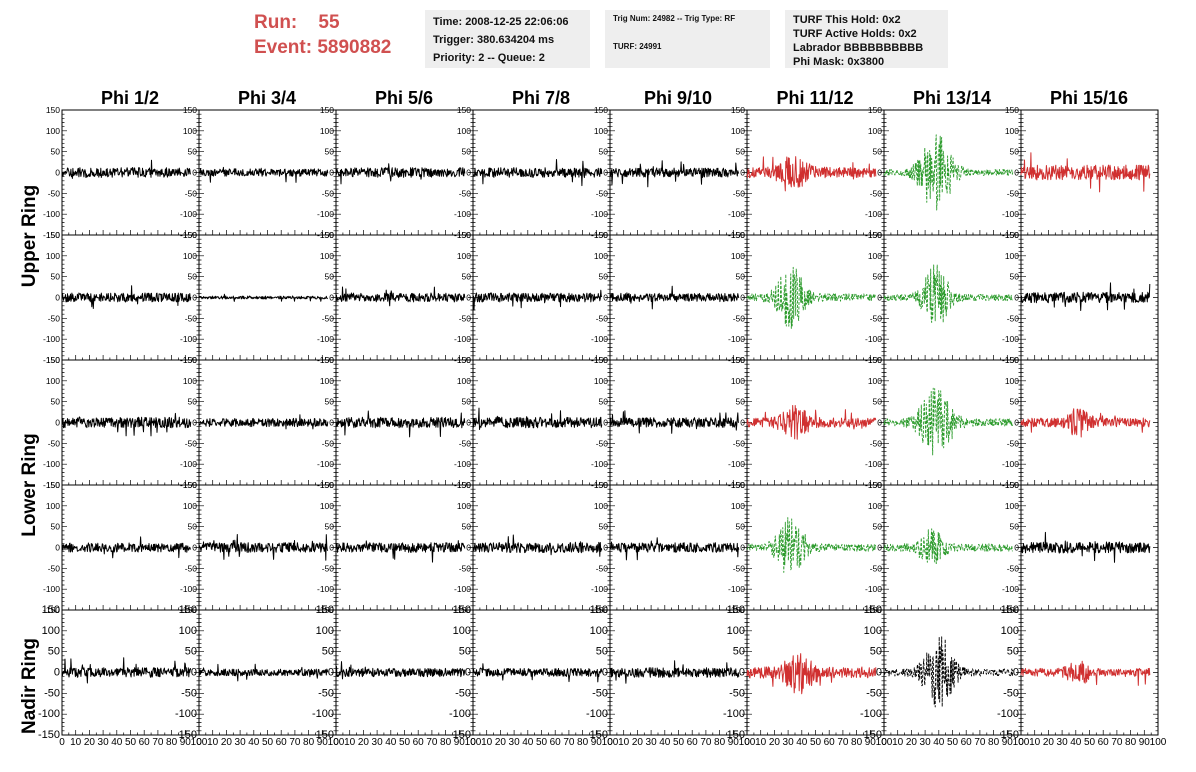  Describe the element at coordinates (462, 360) in the screenshot. I see `y-tick-label-r1-c3-0: -150` at that location.